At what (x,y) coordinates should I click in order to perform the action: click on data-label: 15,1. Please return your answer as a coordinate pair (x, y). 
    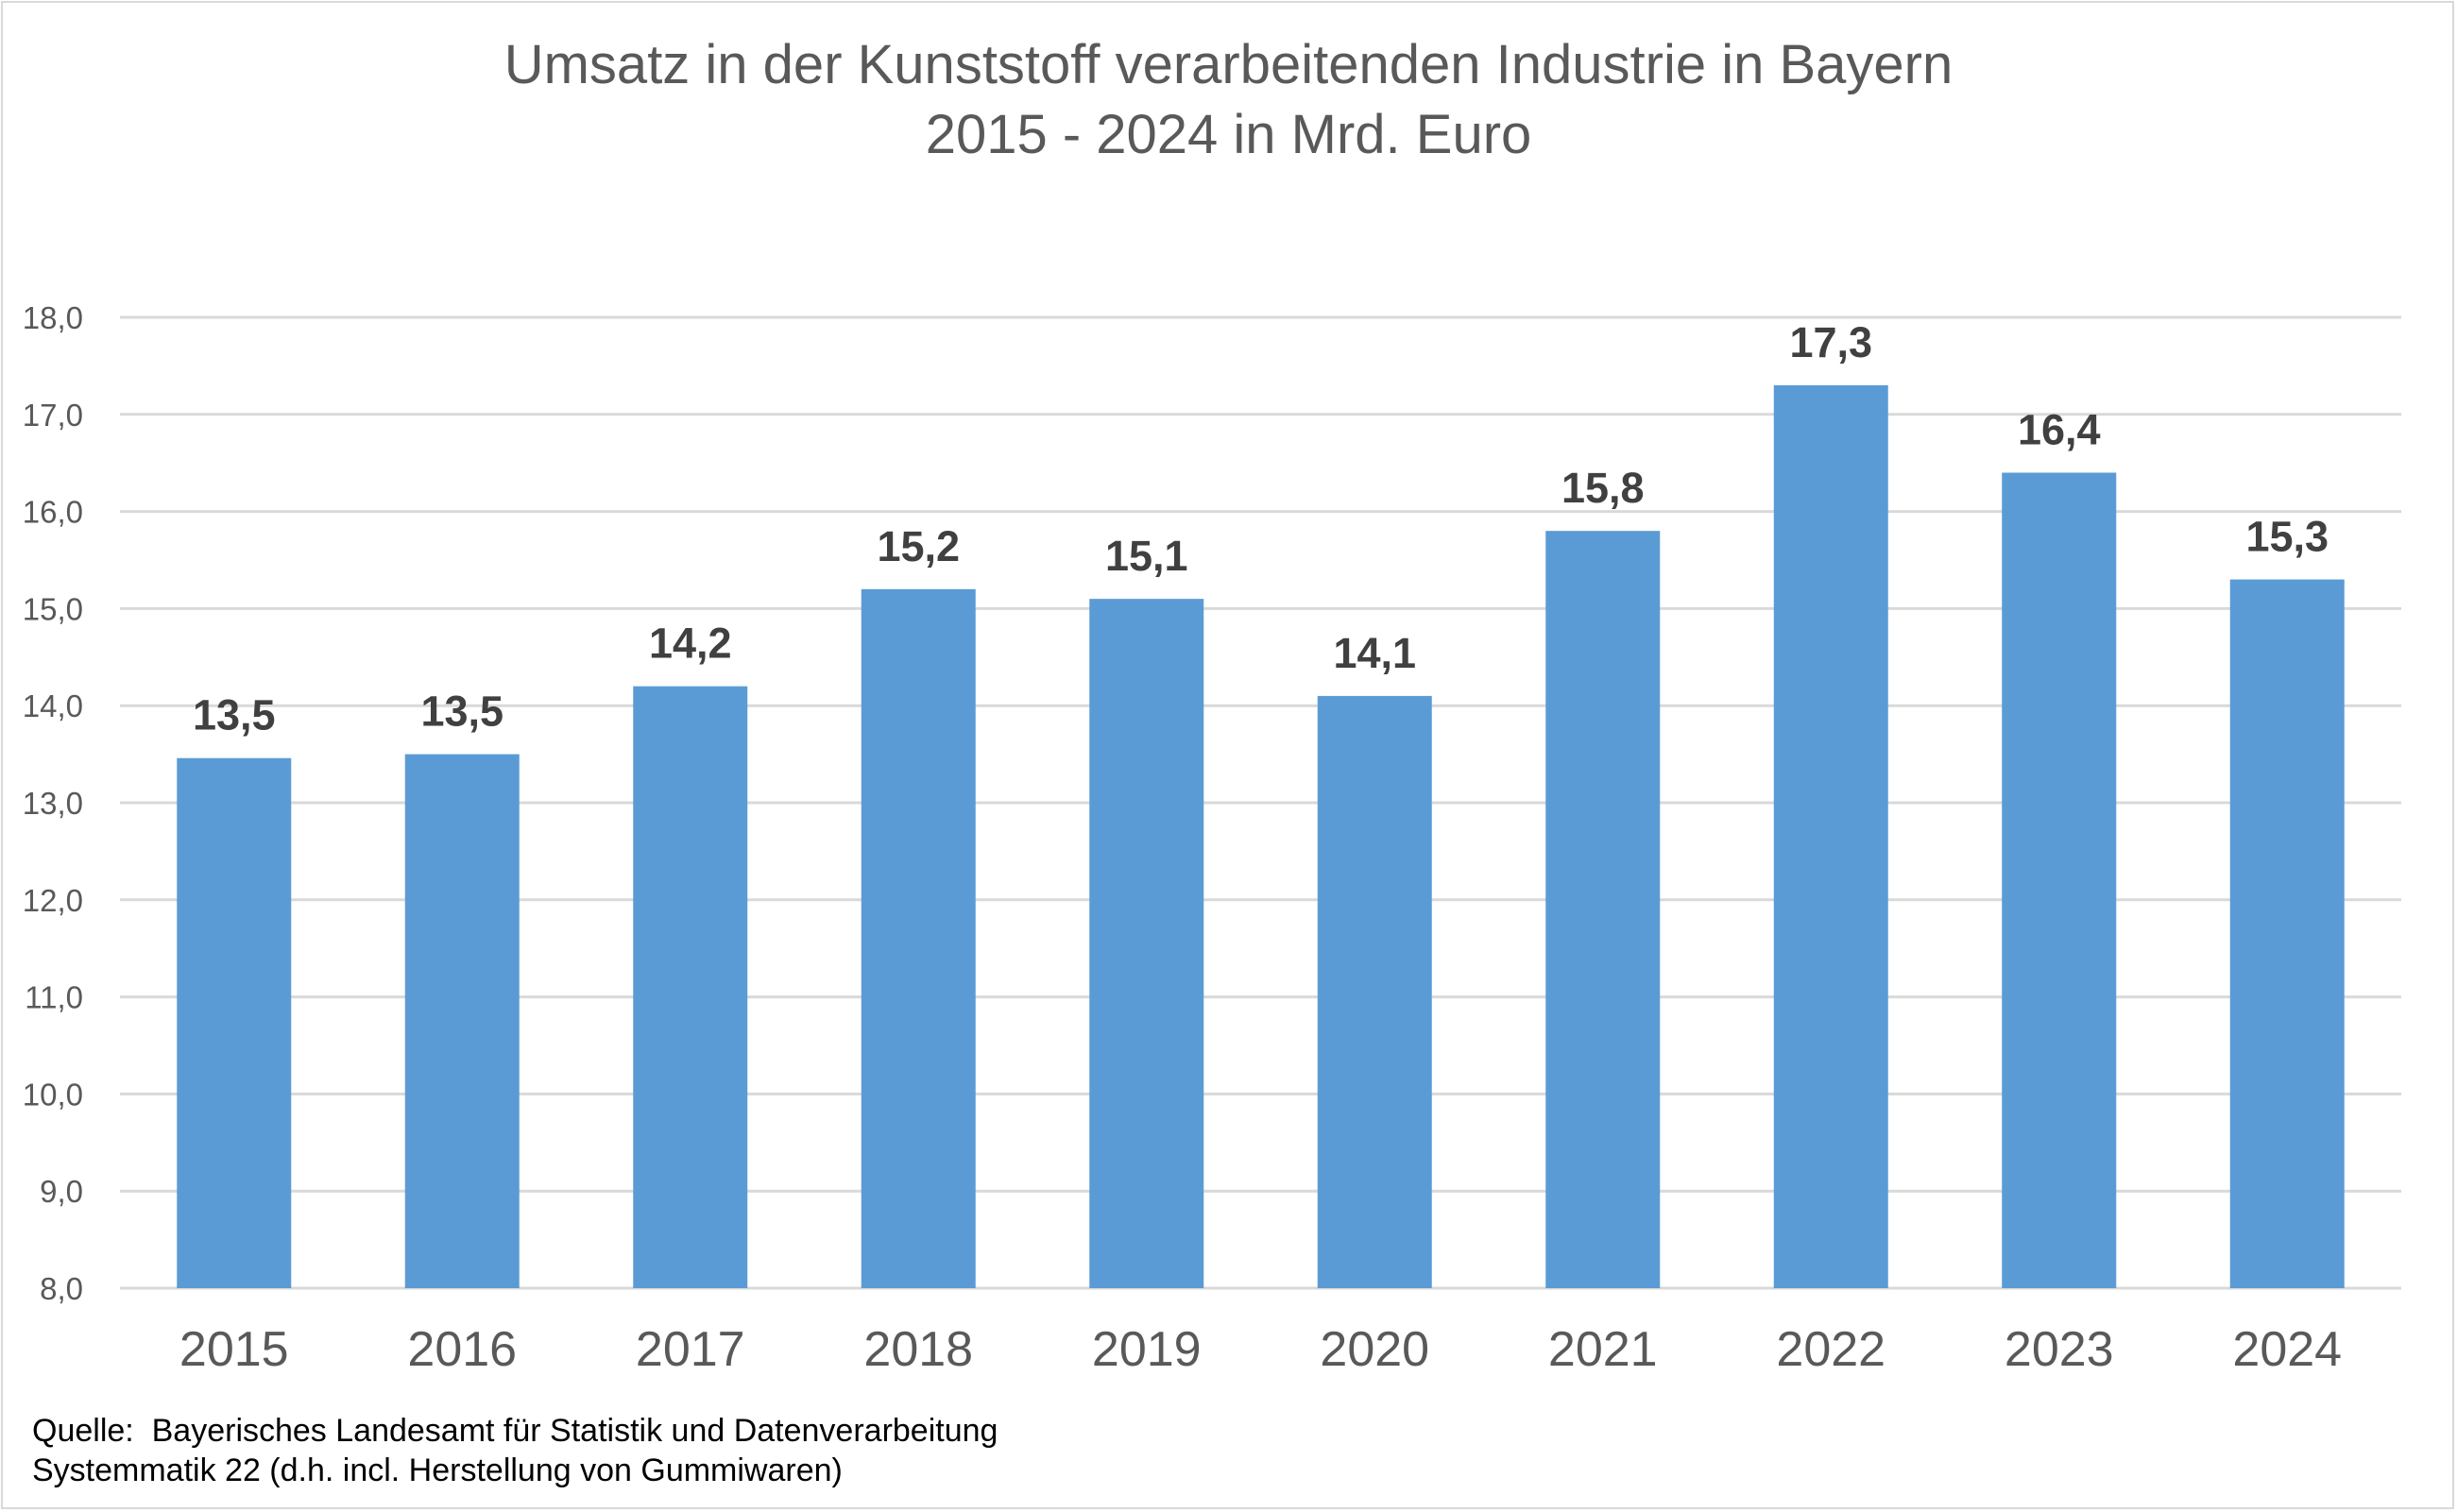
    Looking at the image, I should click on (1146, 556).